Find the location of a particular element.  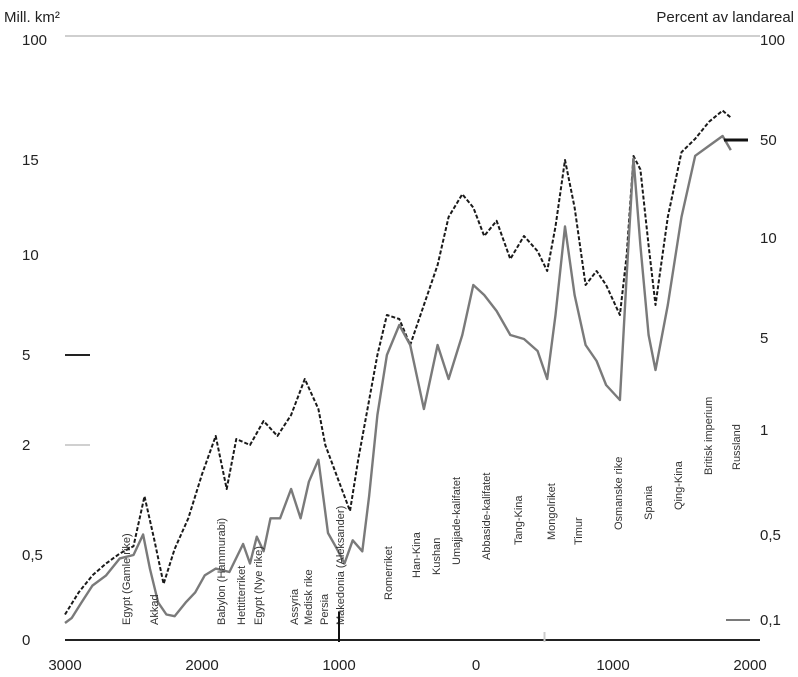

left-tick-label: 100 is located at coordinates (34, 40).